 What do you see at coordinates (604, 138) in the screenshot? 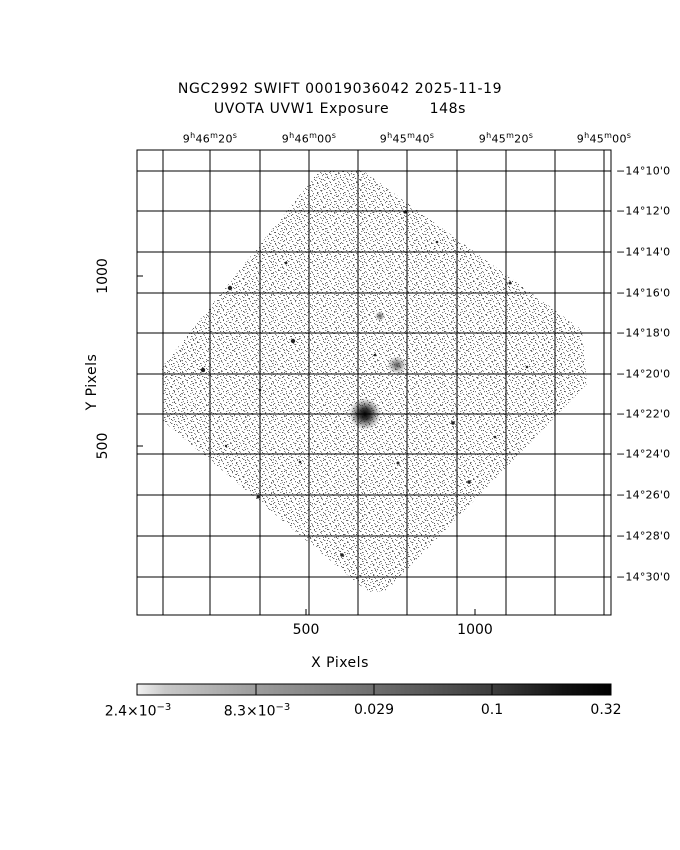
I see `ra-tick-label: 9h45m00s` at bounding box center [604, 138].